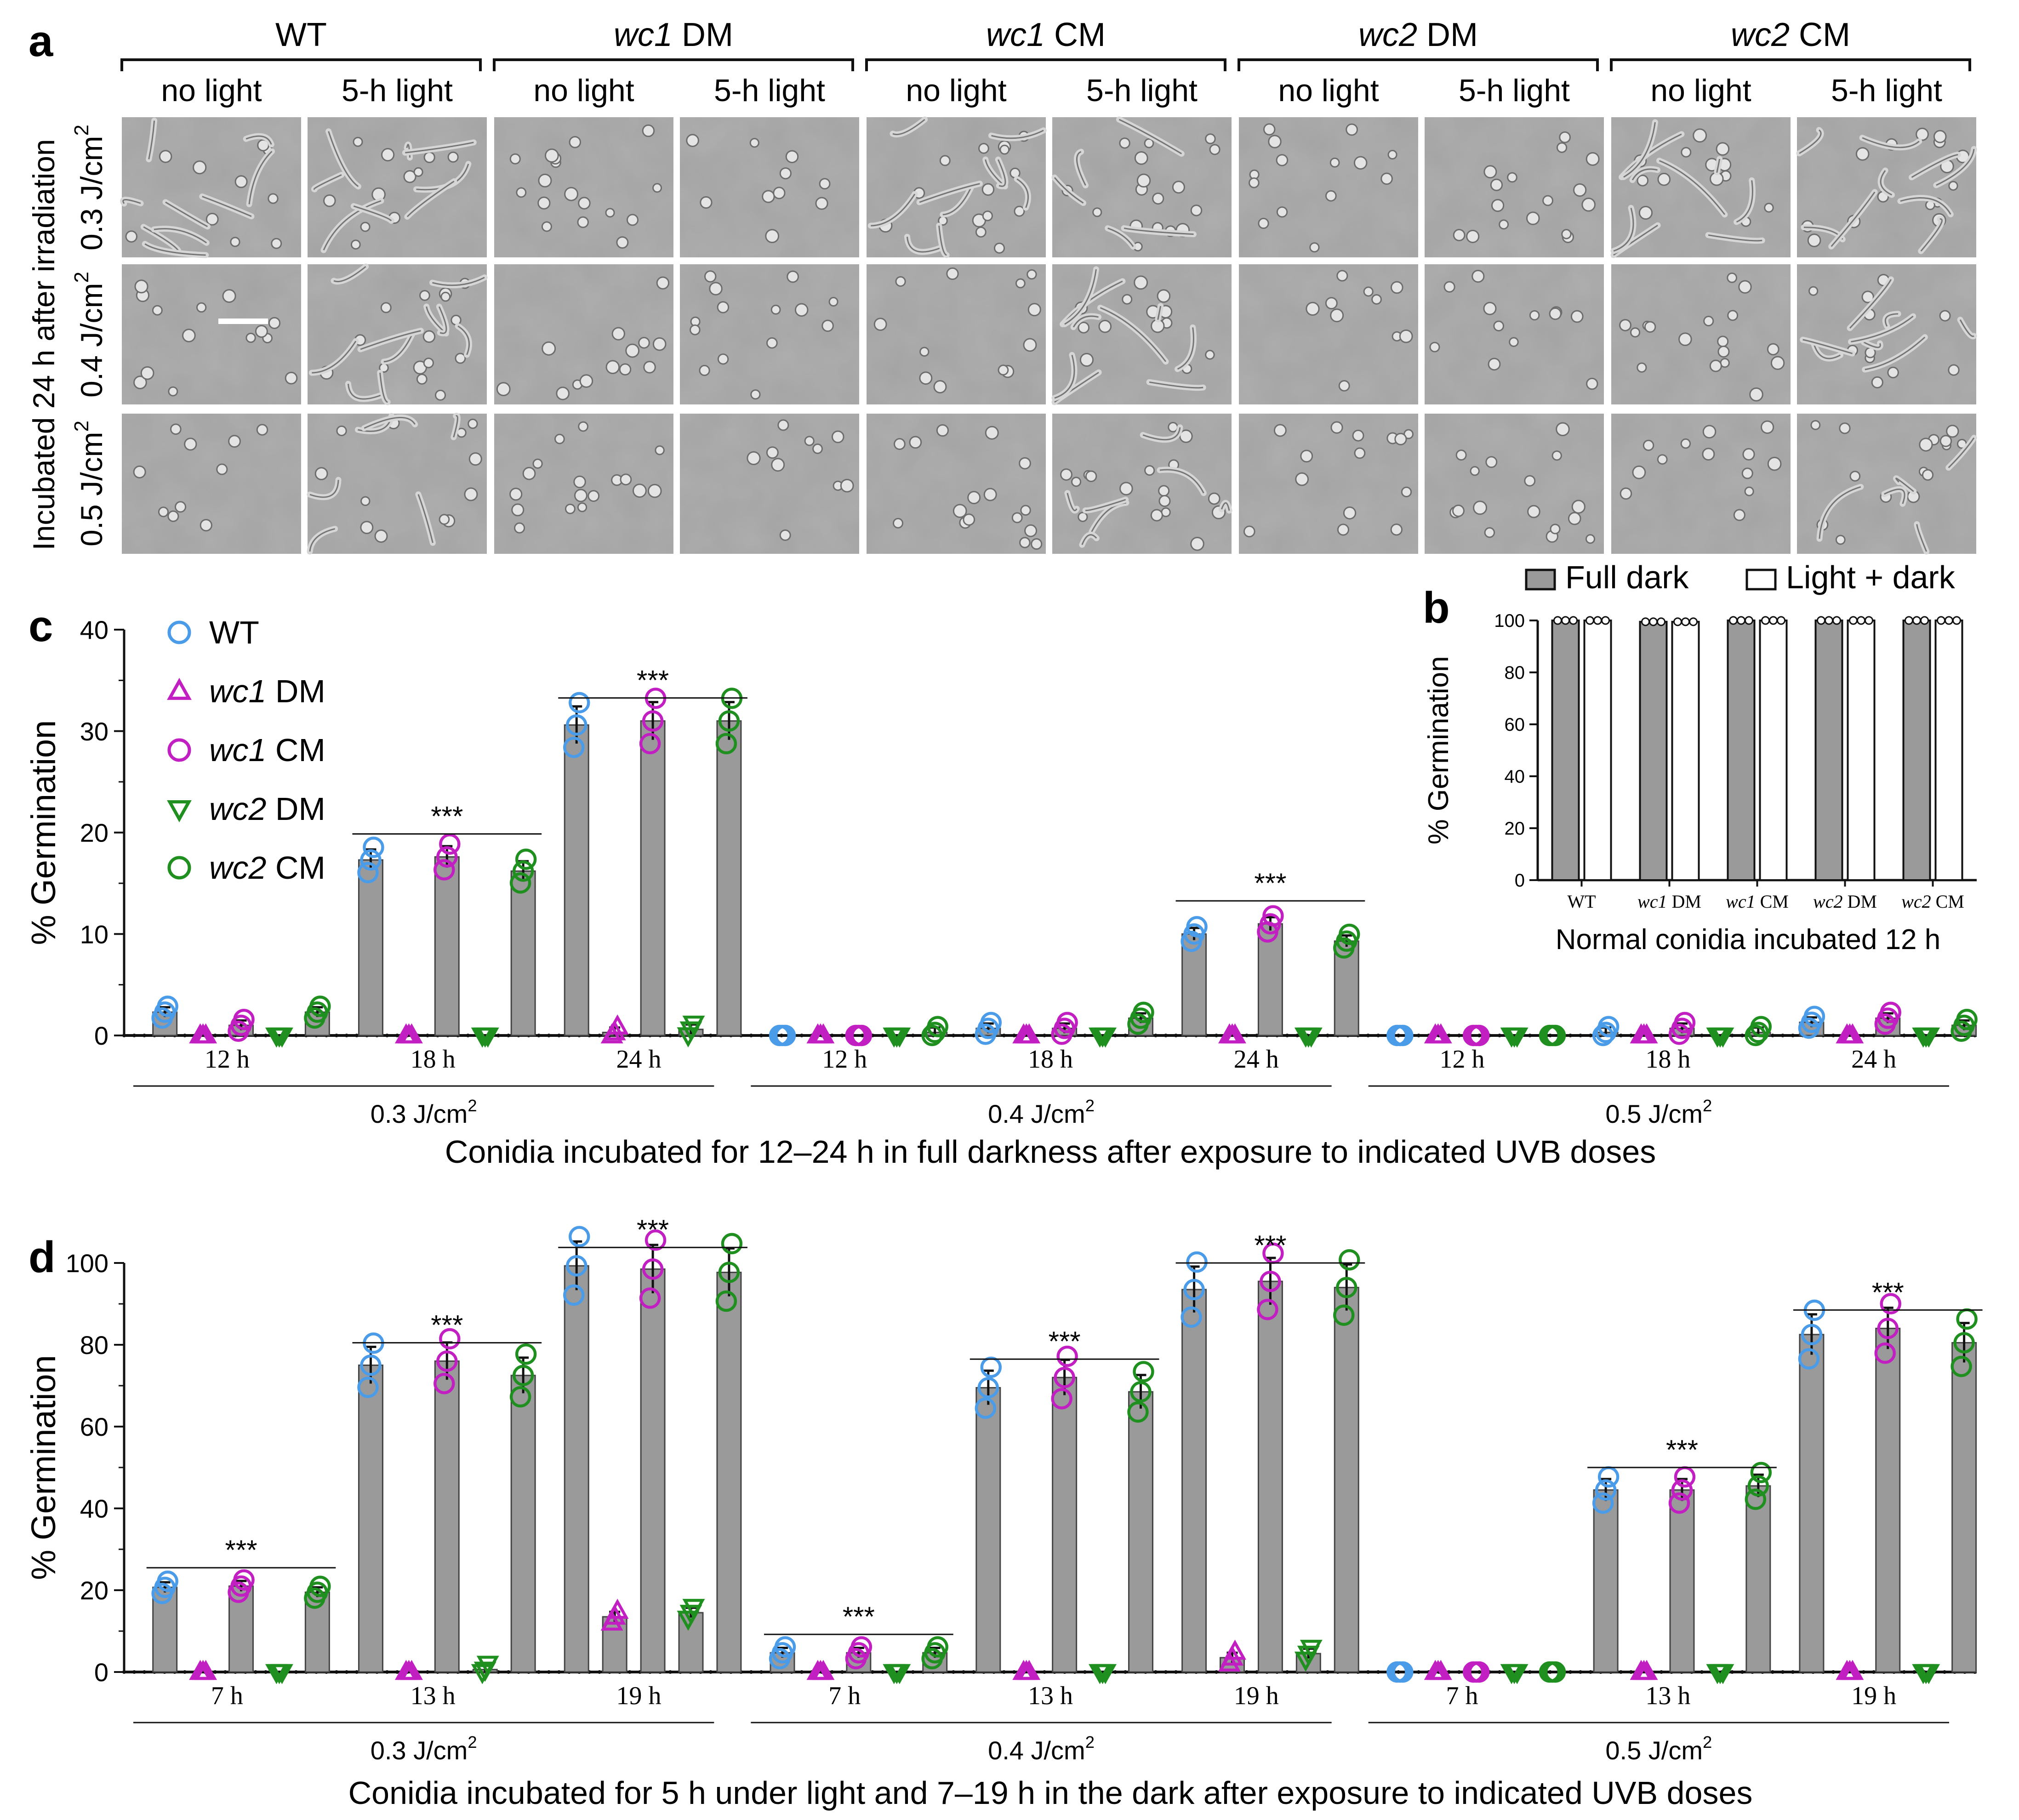 The width and height of the screenshot is (2019, 1820). Describe the element at coordinates (447, 1325) in the screenshot. I see `panel-d-sig-stars: ***` at that location.